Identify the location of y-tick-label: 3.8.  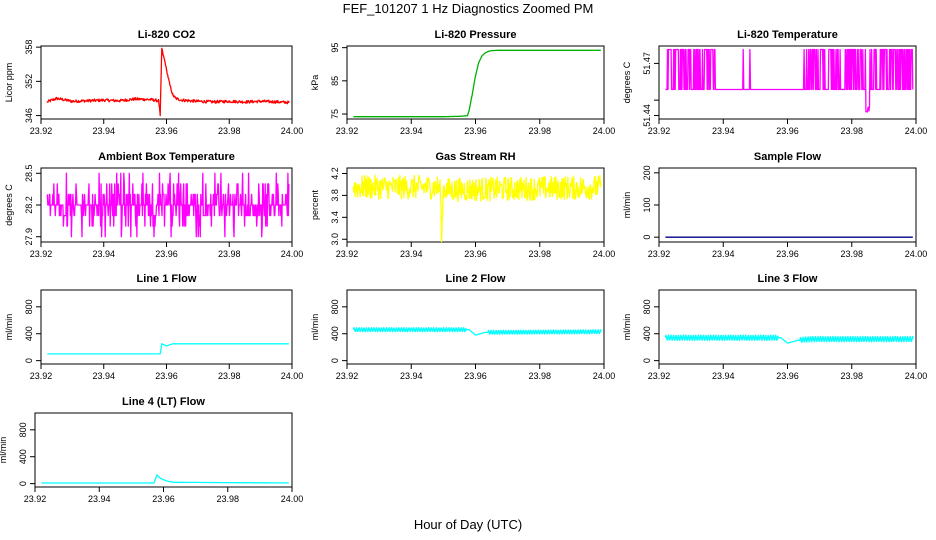
(335, 195).